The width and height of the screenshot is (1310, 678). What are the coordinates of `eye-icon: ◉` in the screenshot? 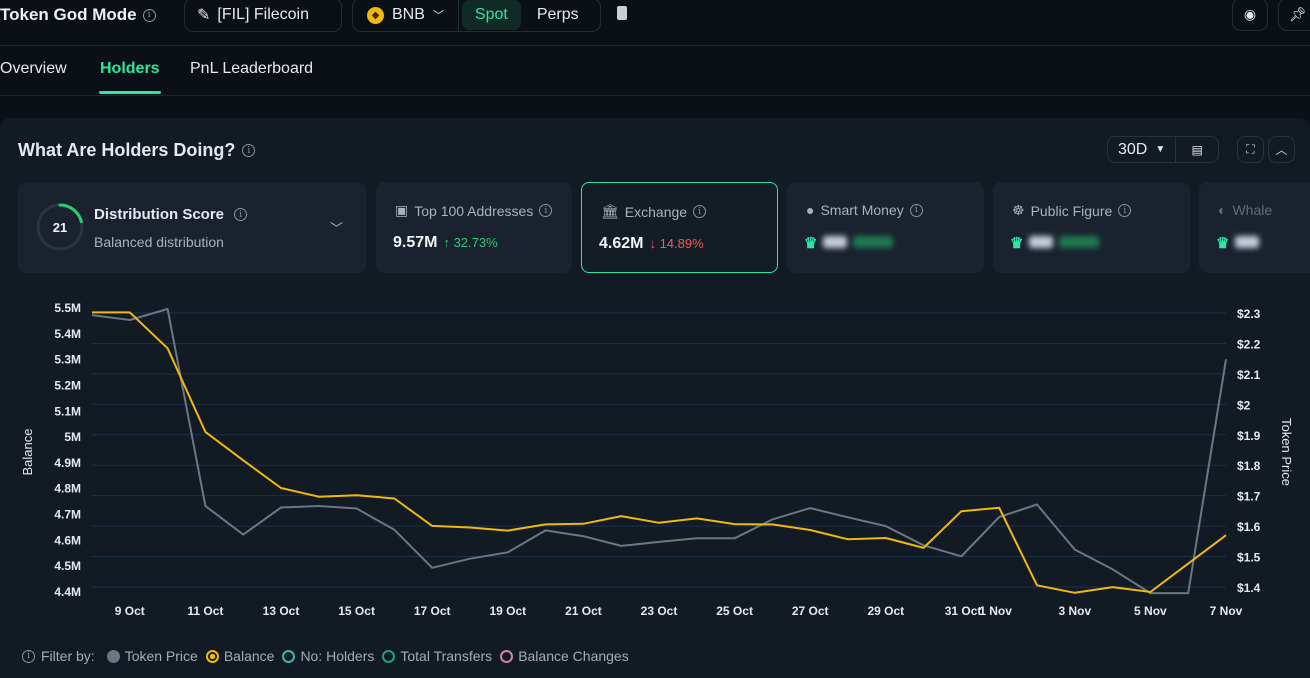 It's located at (1250, 14).